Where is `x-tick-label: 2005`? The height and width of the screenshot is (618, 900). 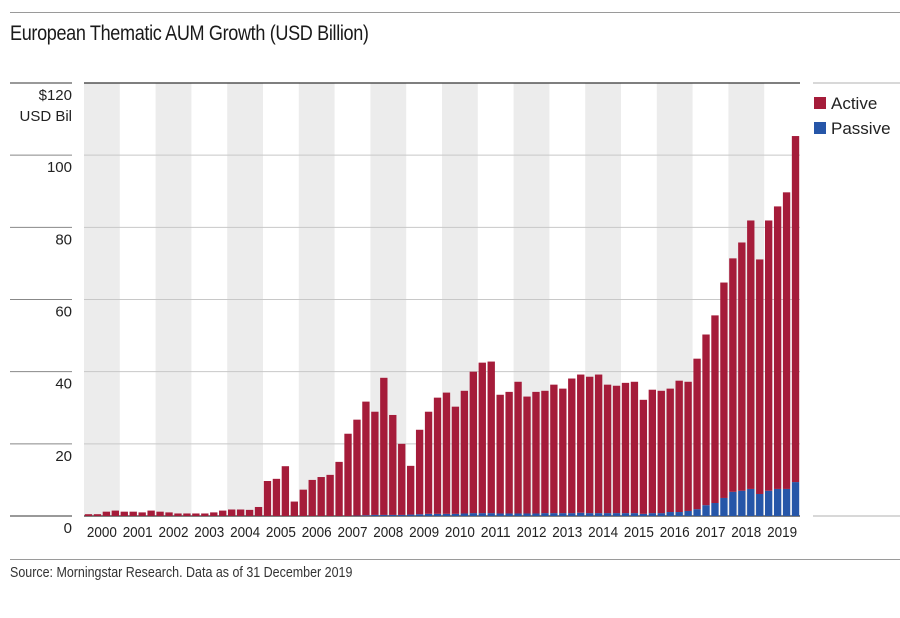 x-tick-label: 2005 is located at coordinates (281, 532).